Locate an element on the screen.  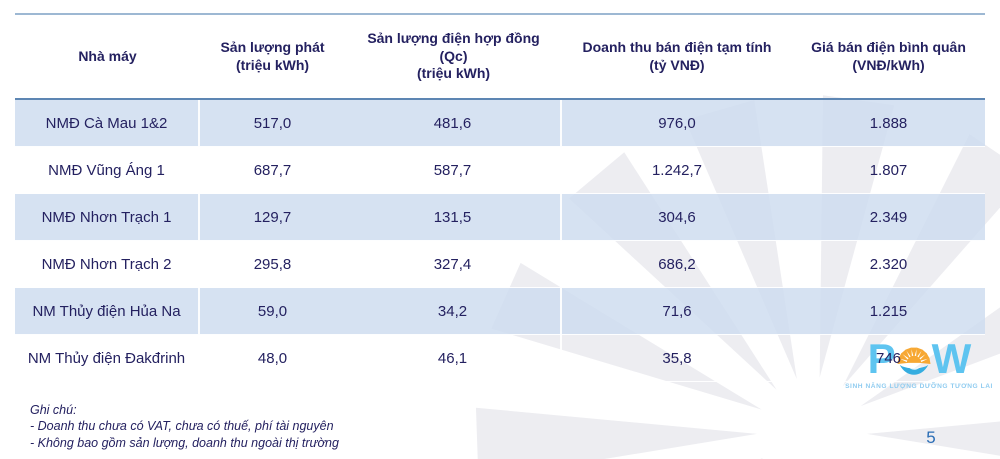
plant-name: NMĐ Vũng Áng 1 is located at coordinates (107, 170).